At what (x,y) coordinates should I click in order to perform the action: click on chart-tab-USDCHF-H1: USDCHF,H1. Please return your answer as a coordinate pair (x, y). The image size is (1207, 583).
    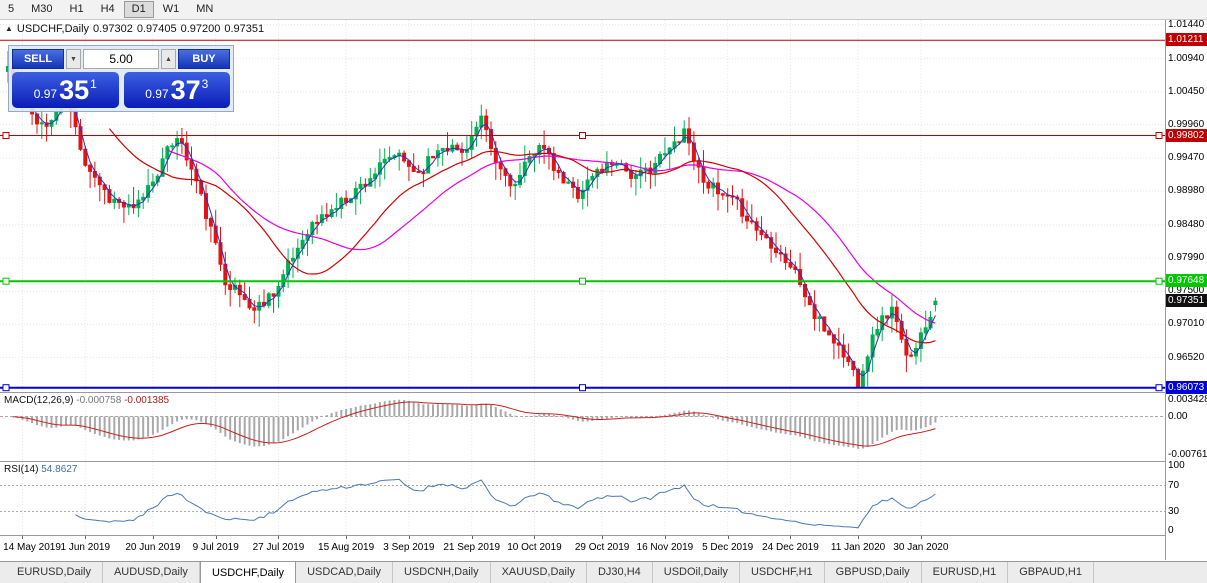
    Looking at the image, I should click on (782, 572).